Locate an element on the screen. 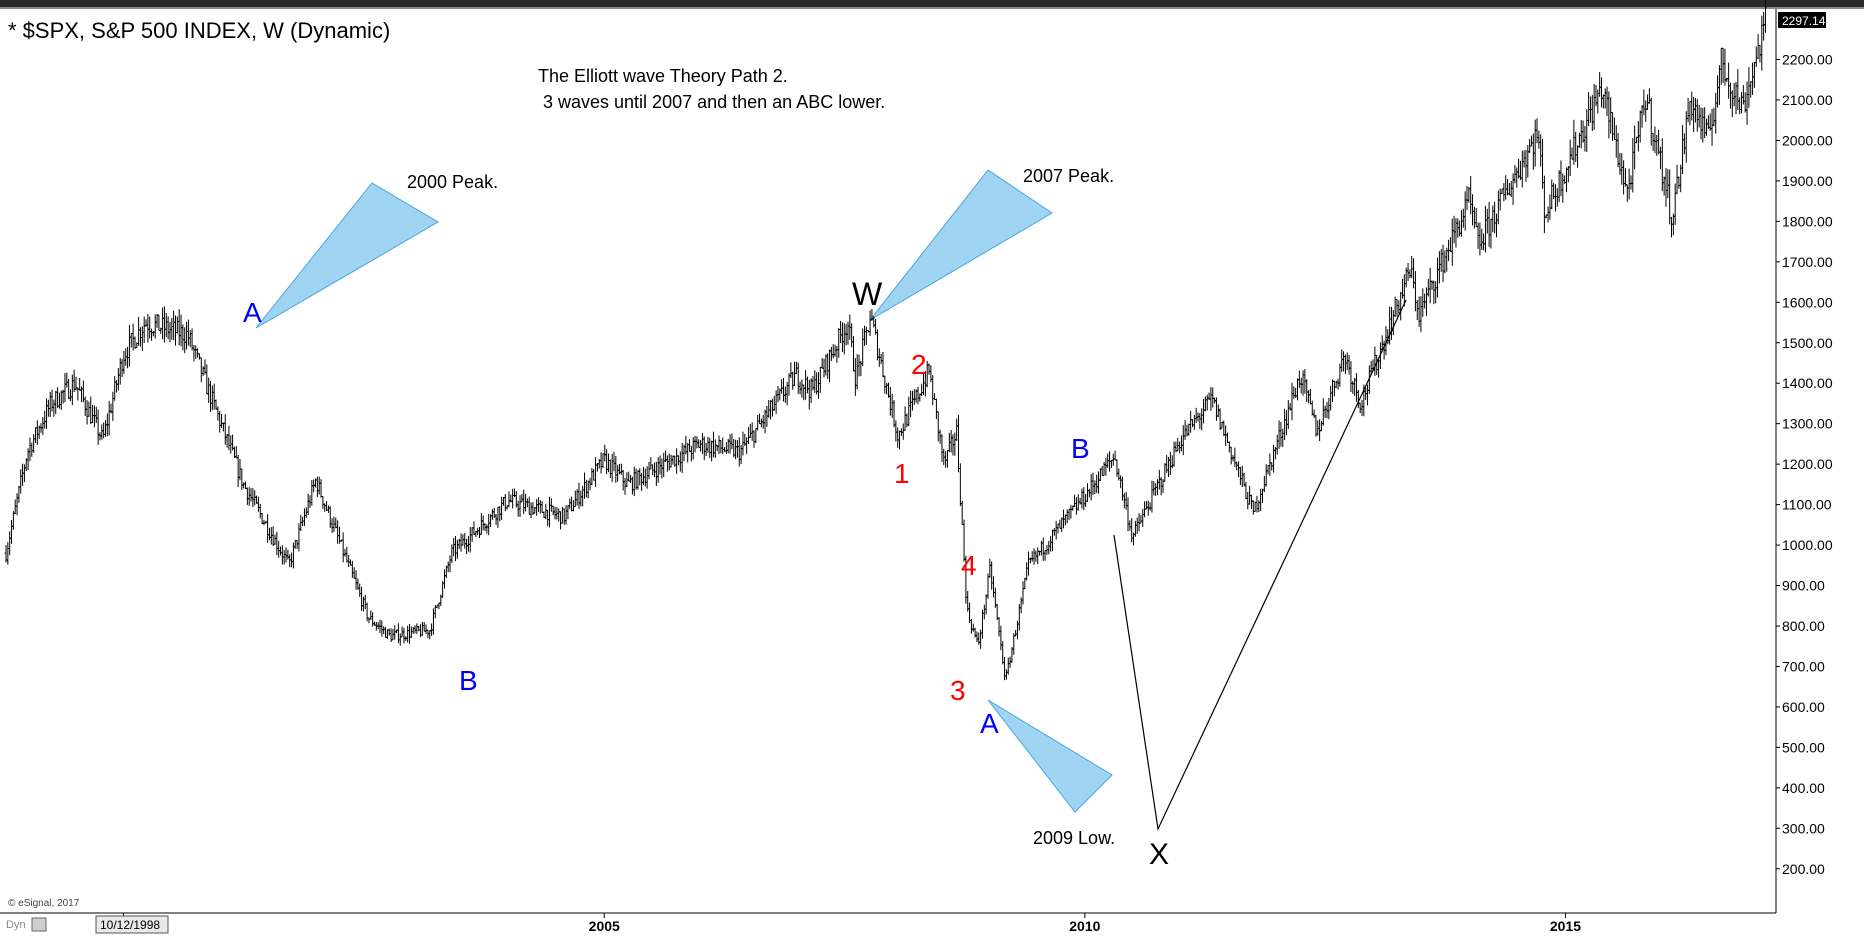 The image size is (1864, 946). last-price-tag: 2297.14 is located at coordinates (1802, 20).